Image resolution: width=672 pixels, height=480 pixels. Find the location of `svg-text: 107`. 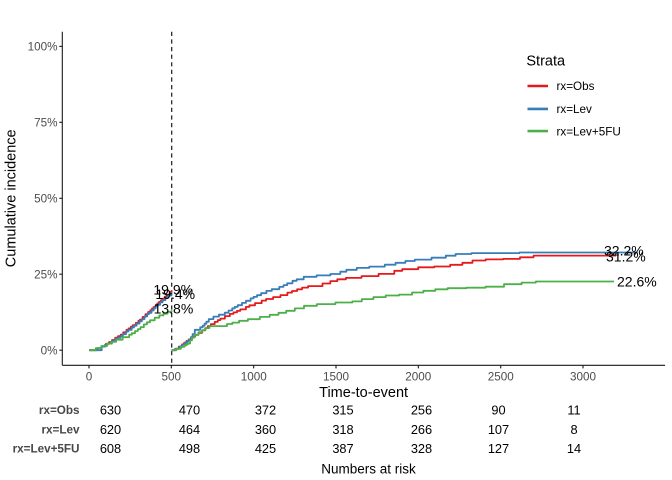

svg-text: 107 is located at coordinates (498, 429).